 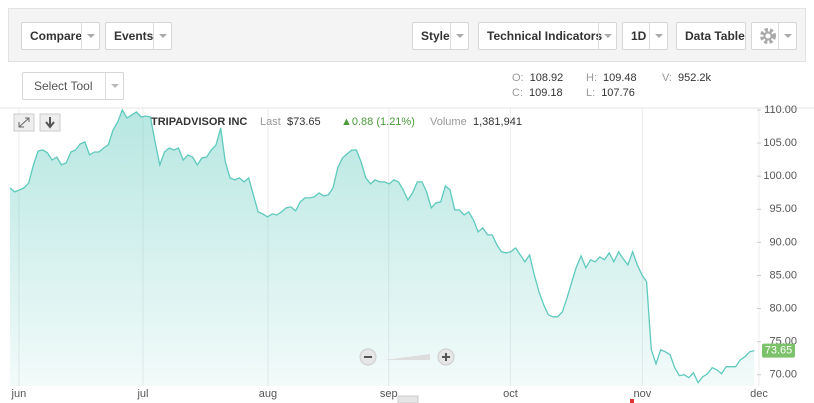 I want to click on x-tick-label: aug, so click(x=268, y=394).